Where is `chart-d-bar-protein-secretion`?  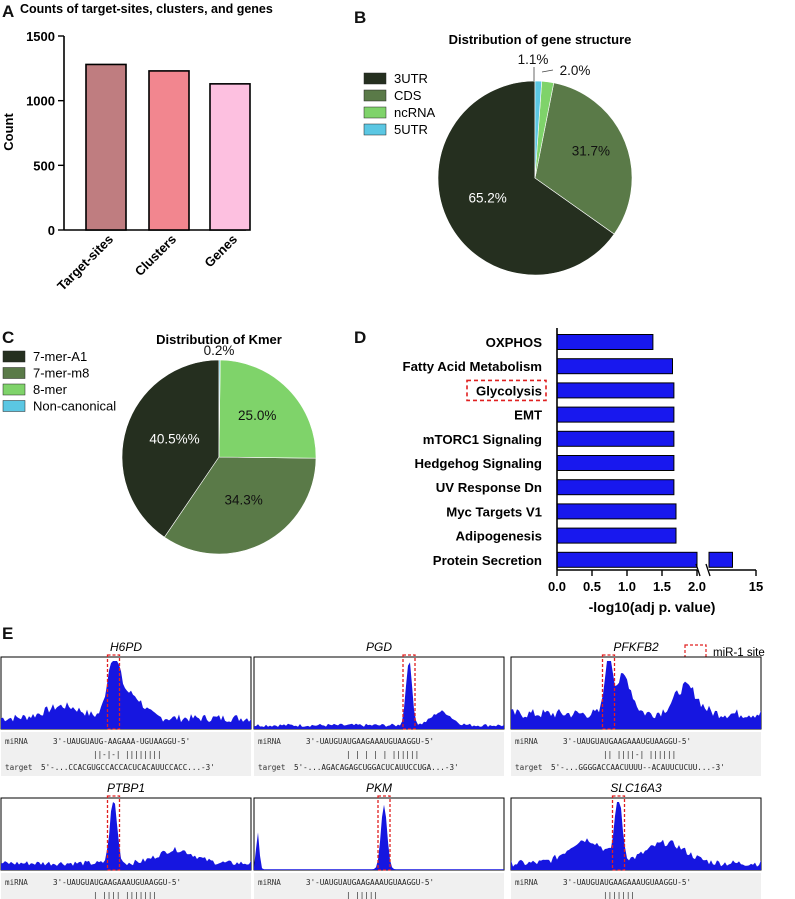
chart-d-bar-protein-secretion is located at coordinates (627, 559).